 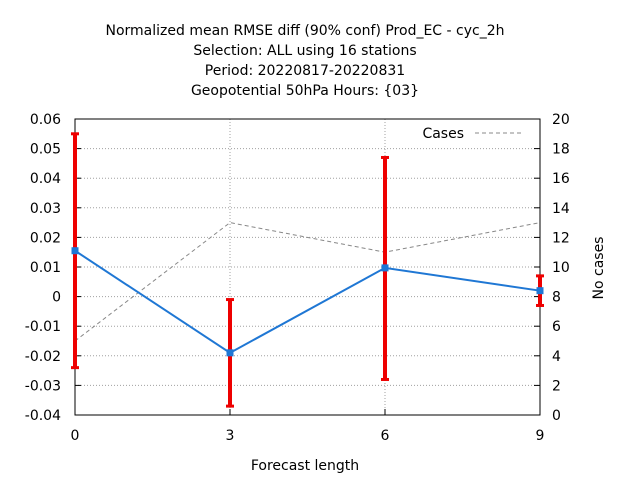 What do you see at coordinates (556, 327) in the screenshot?
I see `y2-tick-label: 6` at bounding box center [556, 327].